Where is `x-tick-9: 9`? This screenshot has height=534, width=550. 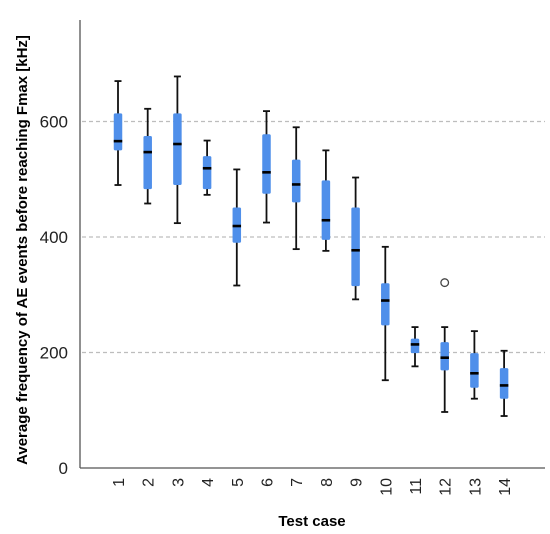
x-tick-9: 9 is located at coordinates (357, 482).